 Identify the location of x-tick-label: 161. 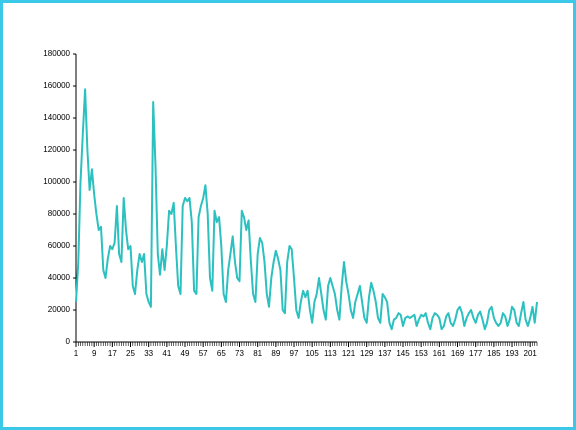
(440, 353).